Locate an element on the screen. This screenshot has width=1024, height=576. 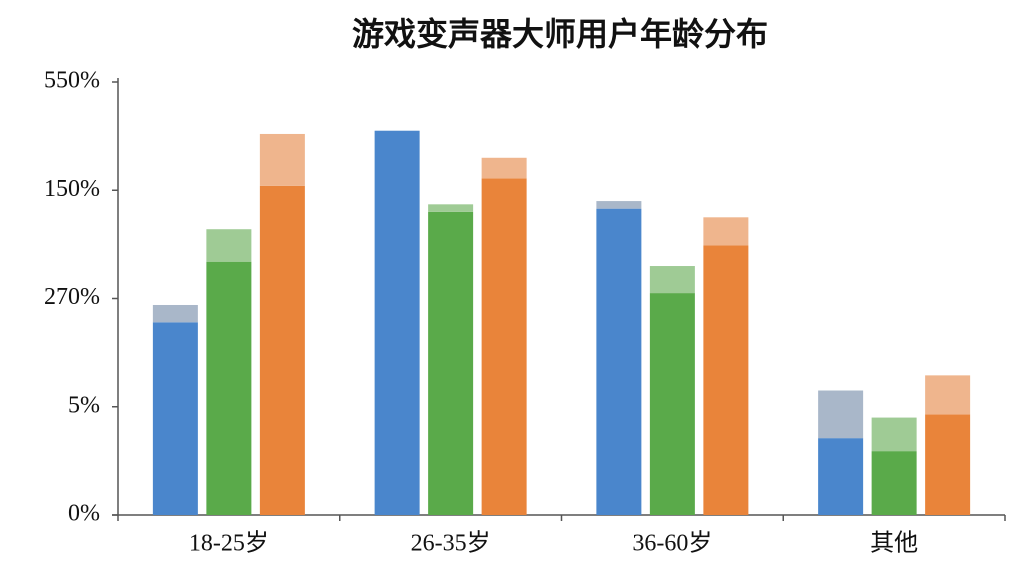
y-tick-label: 0% is located at coordinates (84, 514).